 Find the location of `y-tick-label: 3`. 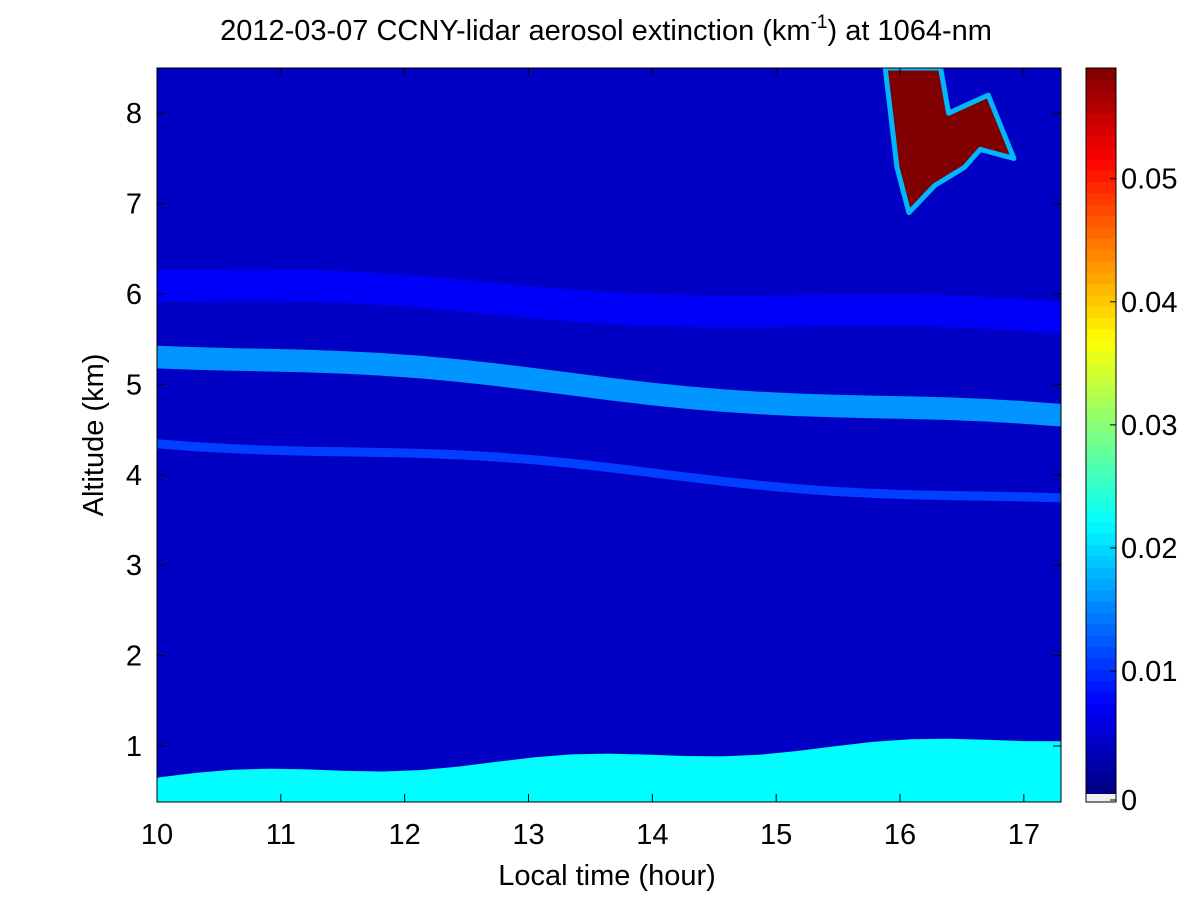

y-tick-label: 3 is located at coordinates (134, 566).